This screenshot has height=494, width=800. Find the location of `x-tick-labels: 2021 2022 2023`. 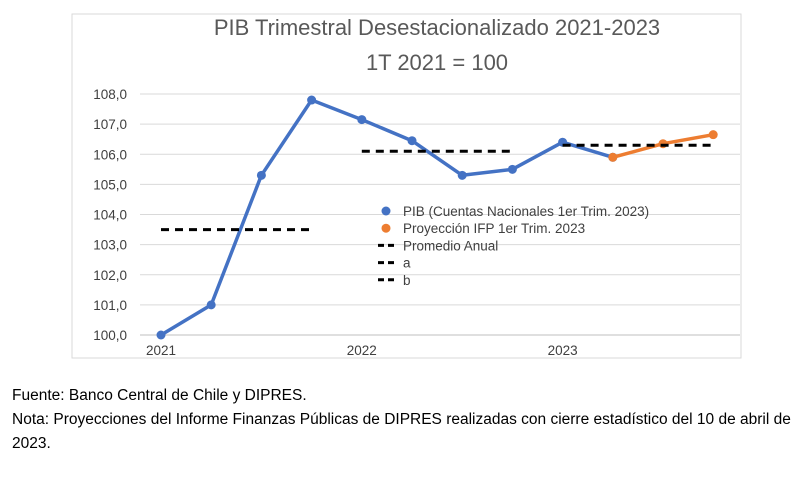

x-tick-labels: 2021 2022 2023 is located at coordinates (362, 350).